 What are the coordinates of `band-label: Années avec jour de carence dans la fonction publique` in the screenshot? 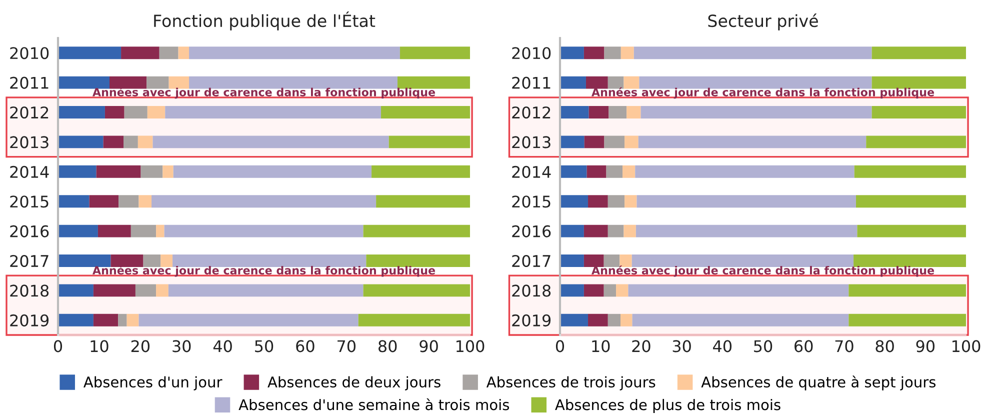 It's located at (264, 93).